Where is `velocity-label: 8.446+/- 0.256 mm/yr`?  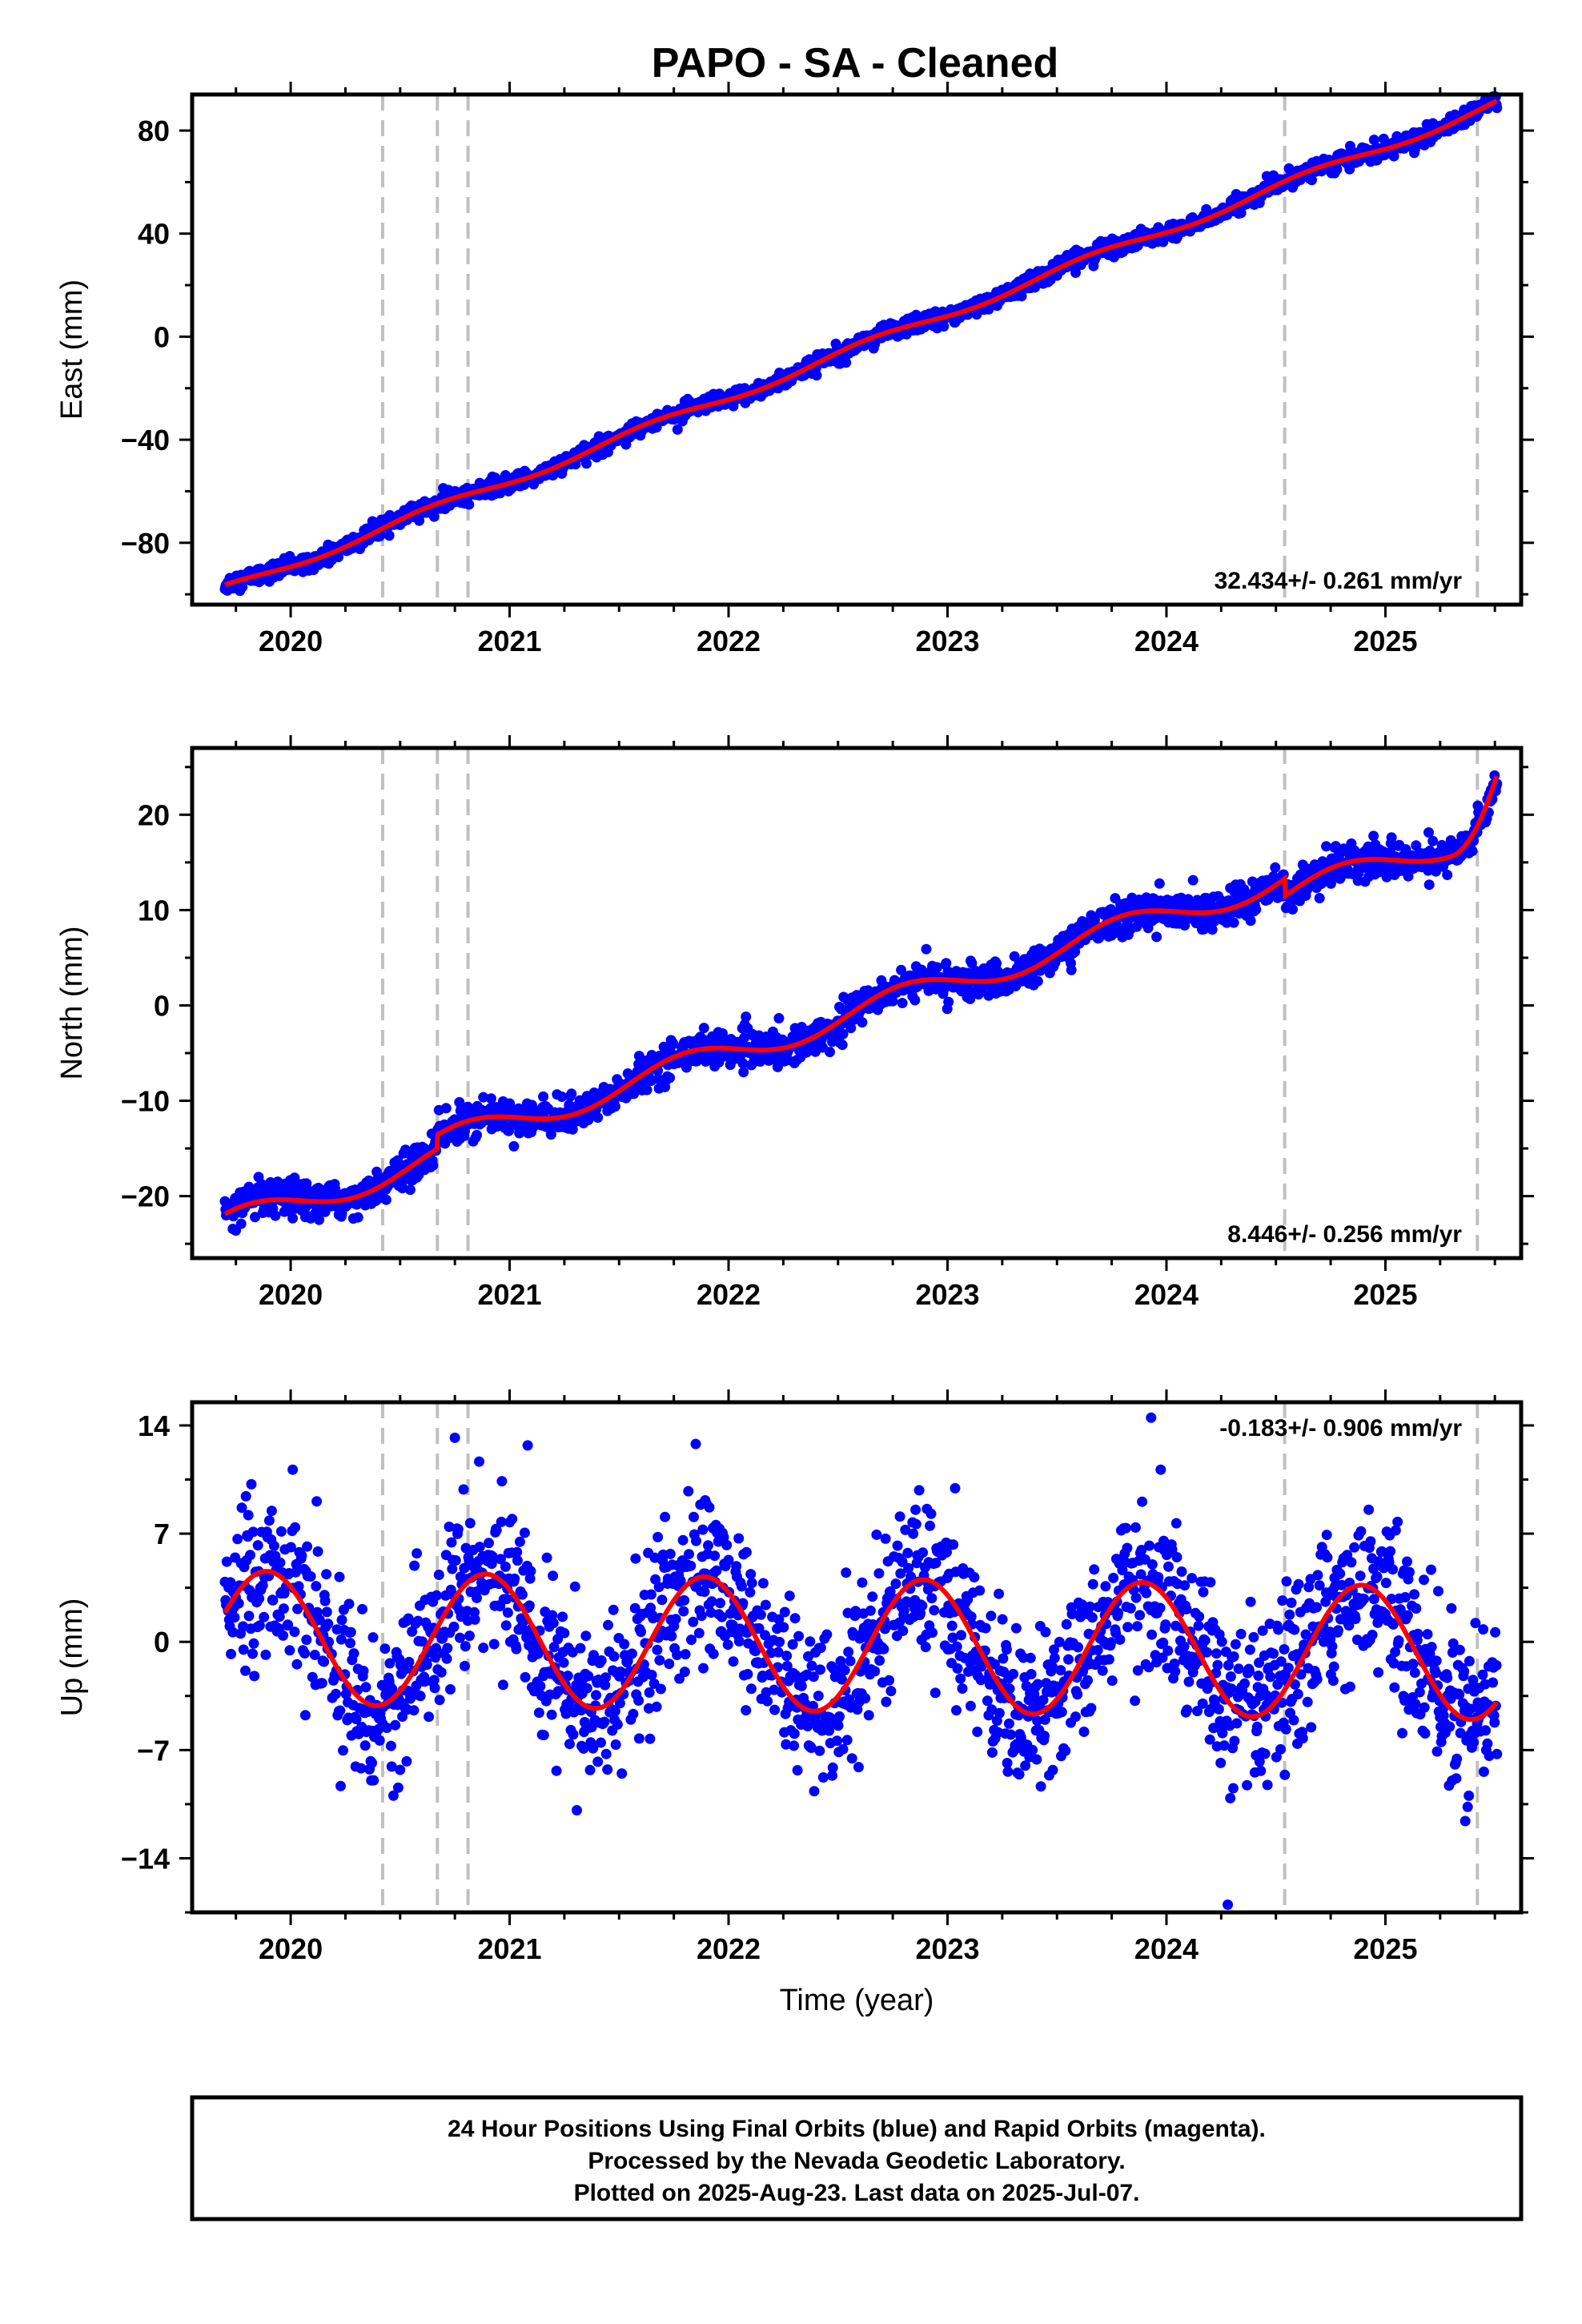 velocity-label: 8.446+/- 0.256 mm/yr is located at coordinates (1344, 1234).